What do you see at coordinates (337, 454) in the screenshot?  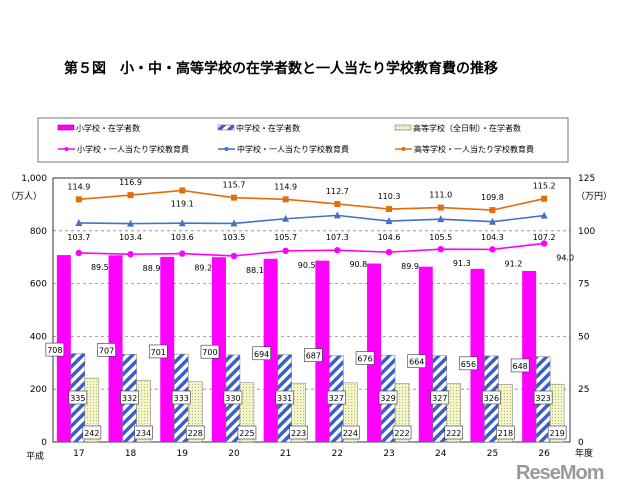 I see `x-tick-label: 22` at bounding box center [337, 454].